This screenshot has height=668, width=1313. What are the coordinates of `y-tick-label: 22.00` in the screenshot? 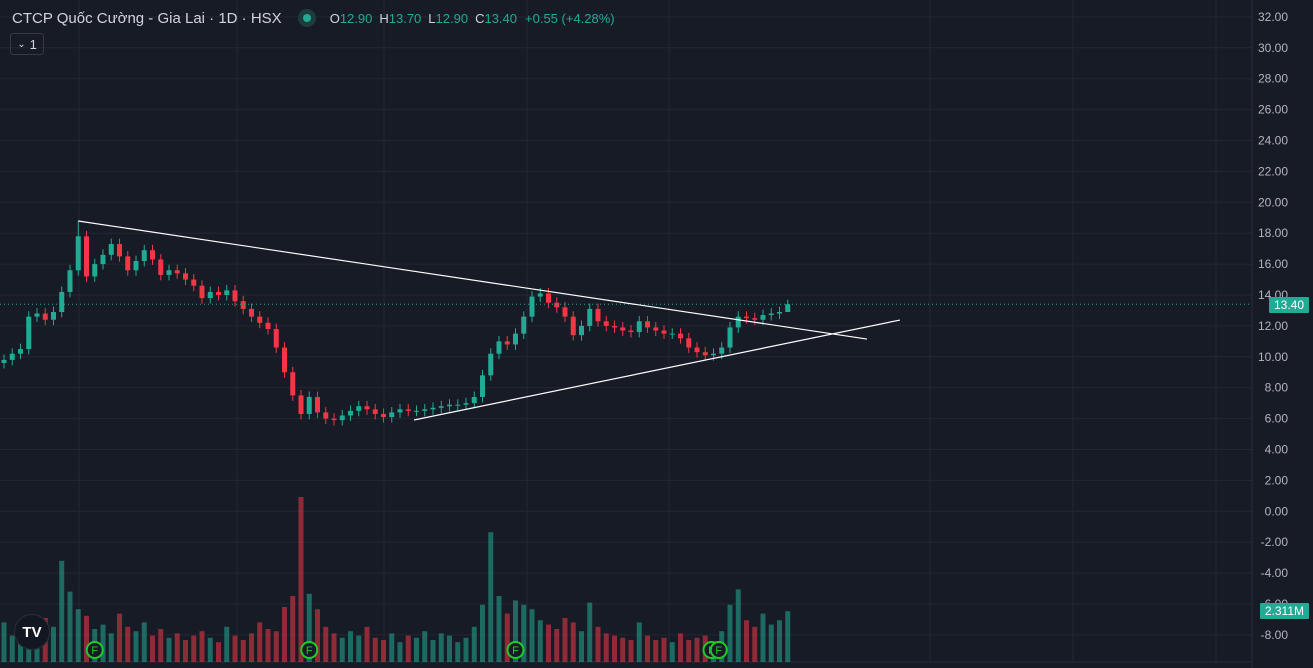 It's located at (1273, 171).